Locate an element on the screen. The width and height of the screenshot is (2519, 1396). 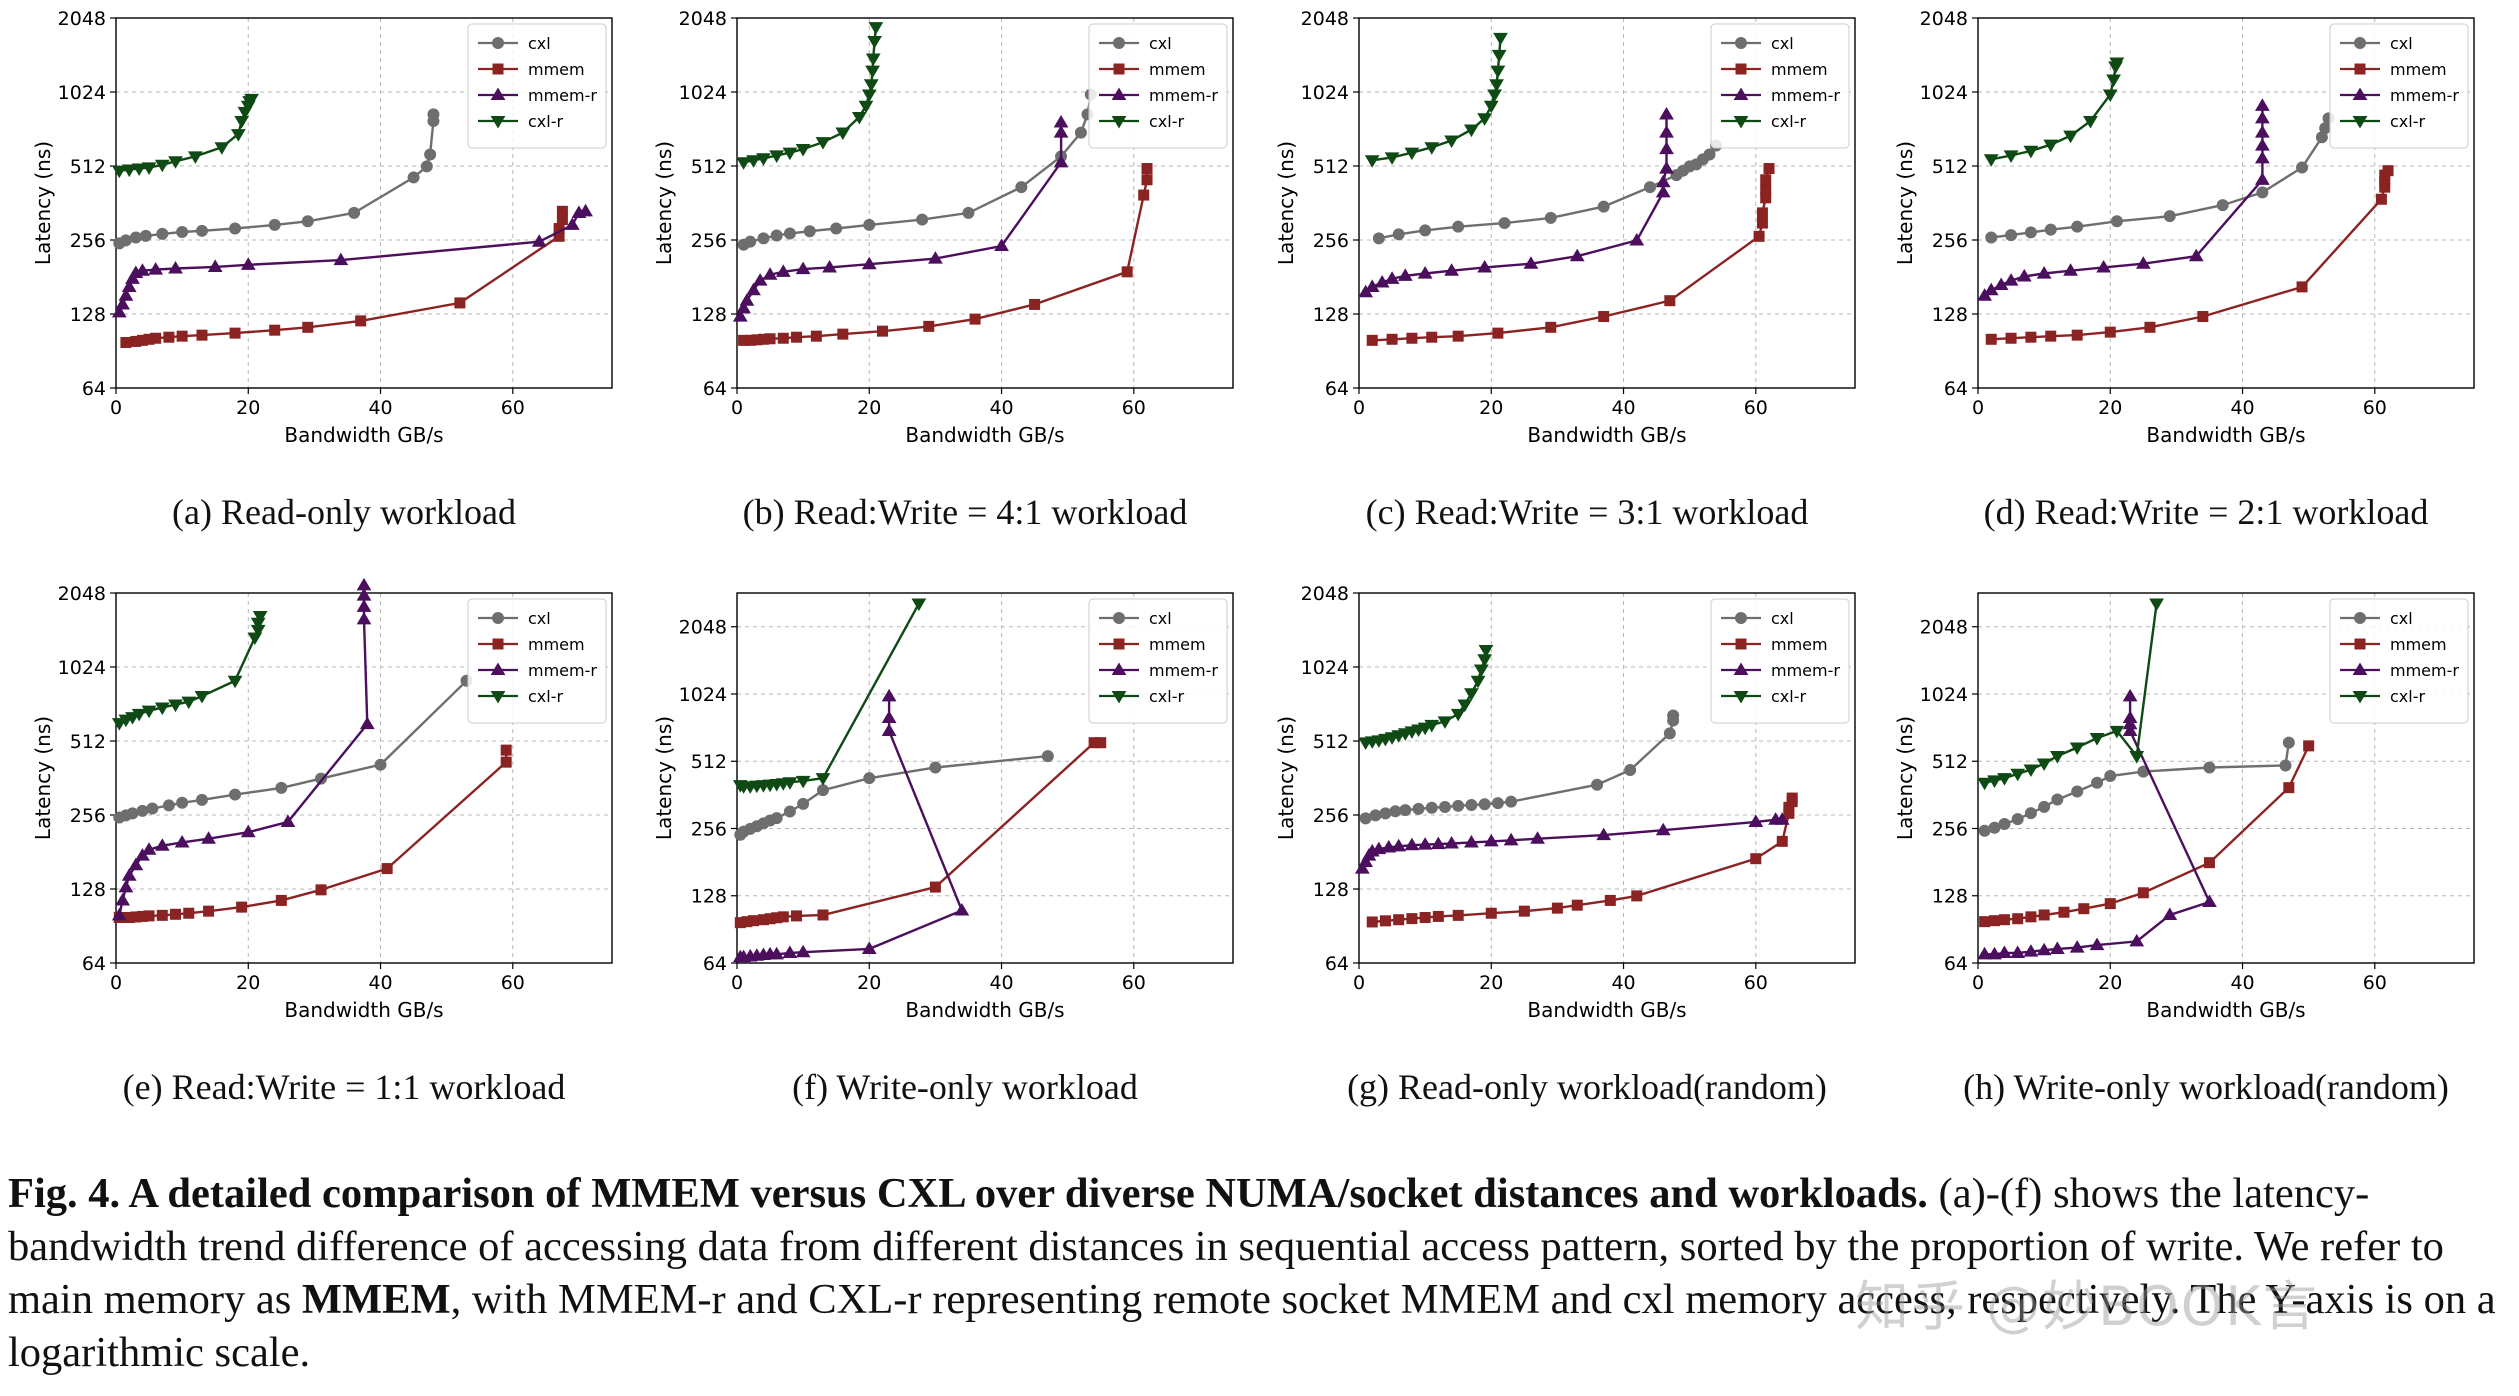
subcaption-a: (a) Read-only workload is located at coordinates (344, 512).